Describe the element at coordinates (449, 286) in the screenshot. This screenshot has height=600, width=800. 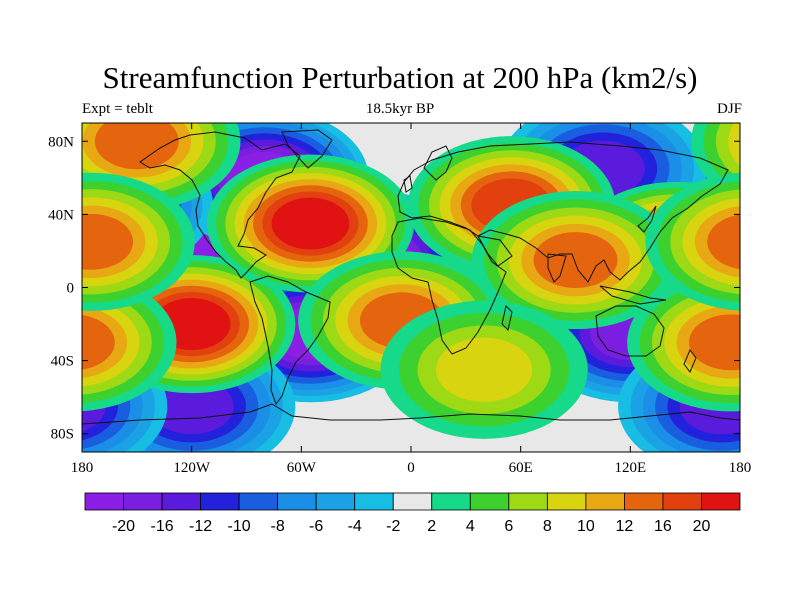
I see `coastline-africa` at that location.